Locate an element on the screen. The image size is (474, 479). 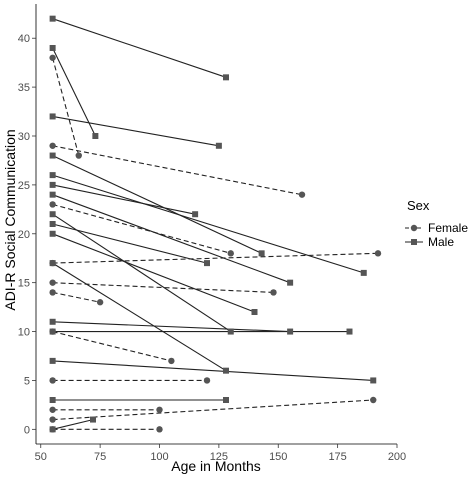
x-tick-label: 175 is located at coordinates (337, 457).